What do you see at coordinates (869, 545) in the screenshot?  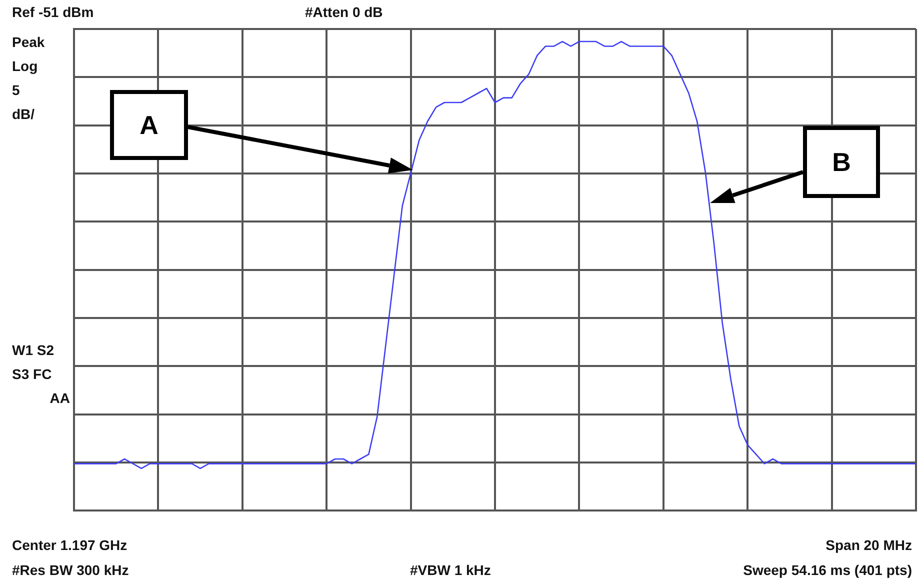 I see `text: Span 20 MHz` at bounding box center [869, 545].